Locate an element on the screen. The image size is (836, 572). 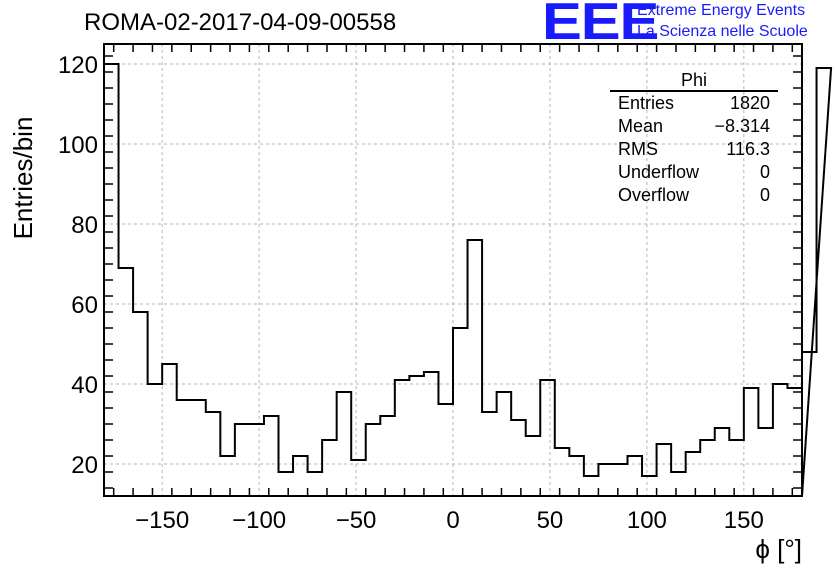
y-tick-label: 20 is located at coordinates (84, 465).